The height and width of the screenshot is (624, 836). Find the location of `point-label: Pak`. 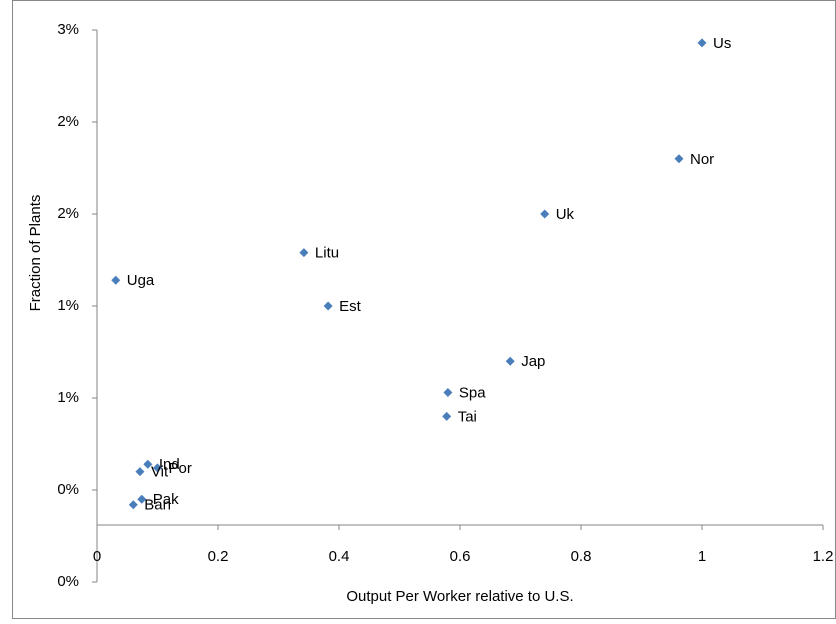

point-label: Pak is located at coordinates (166, 499).